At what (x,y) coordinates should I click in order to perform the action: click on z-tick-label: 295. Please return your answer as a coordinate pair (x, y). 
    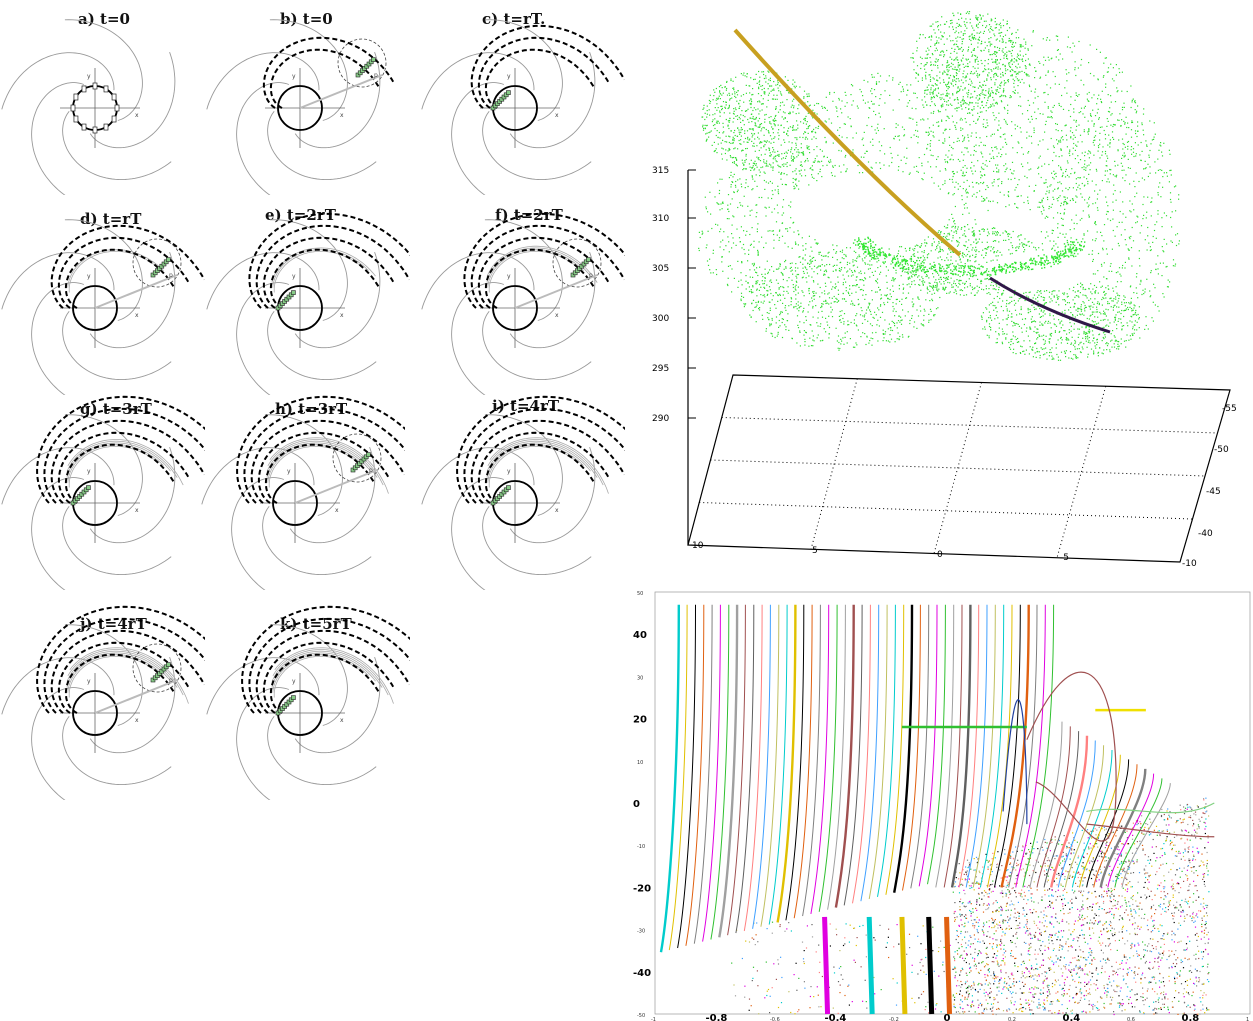
    Looking at the image, I should click on (660, 369).